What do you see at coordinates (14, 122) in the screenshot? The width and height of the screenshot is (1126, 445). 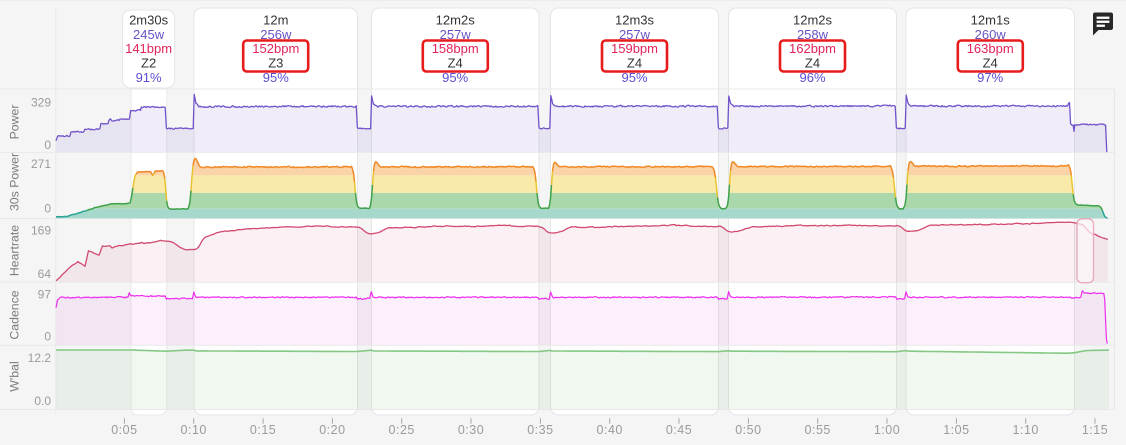 I see `svg-text: Power` at bounding box center [14, 122].